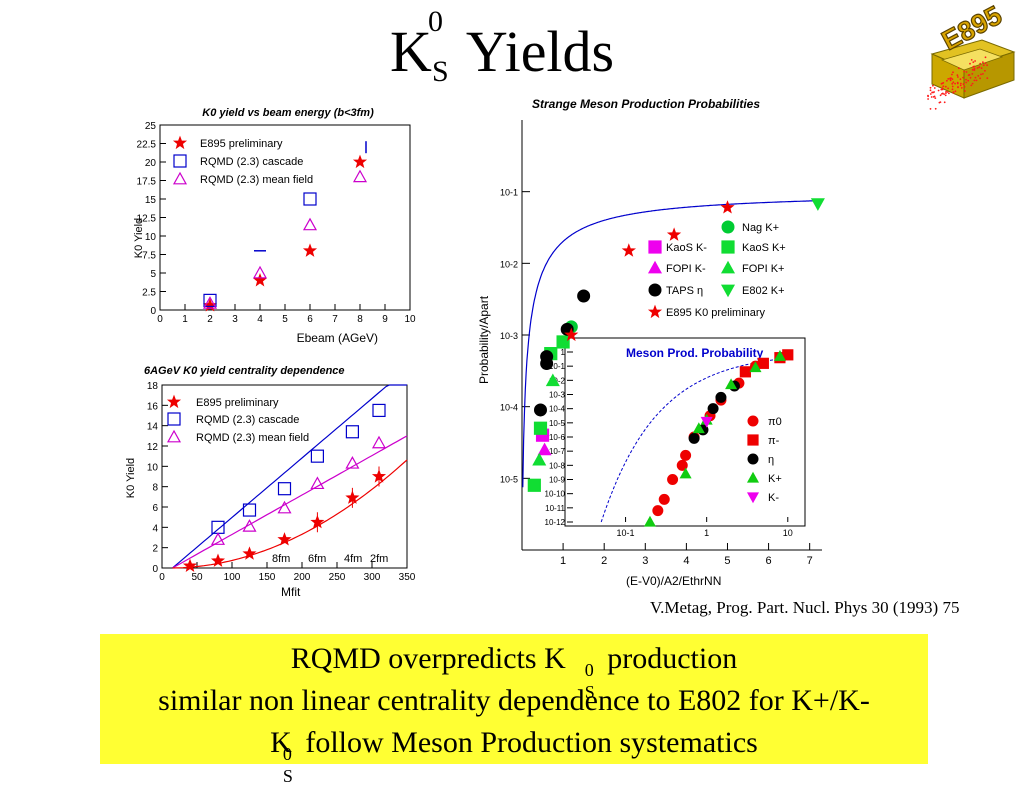  I want to click on y-tick-label: 4, so click(155, 528).